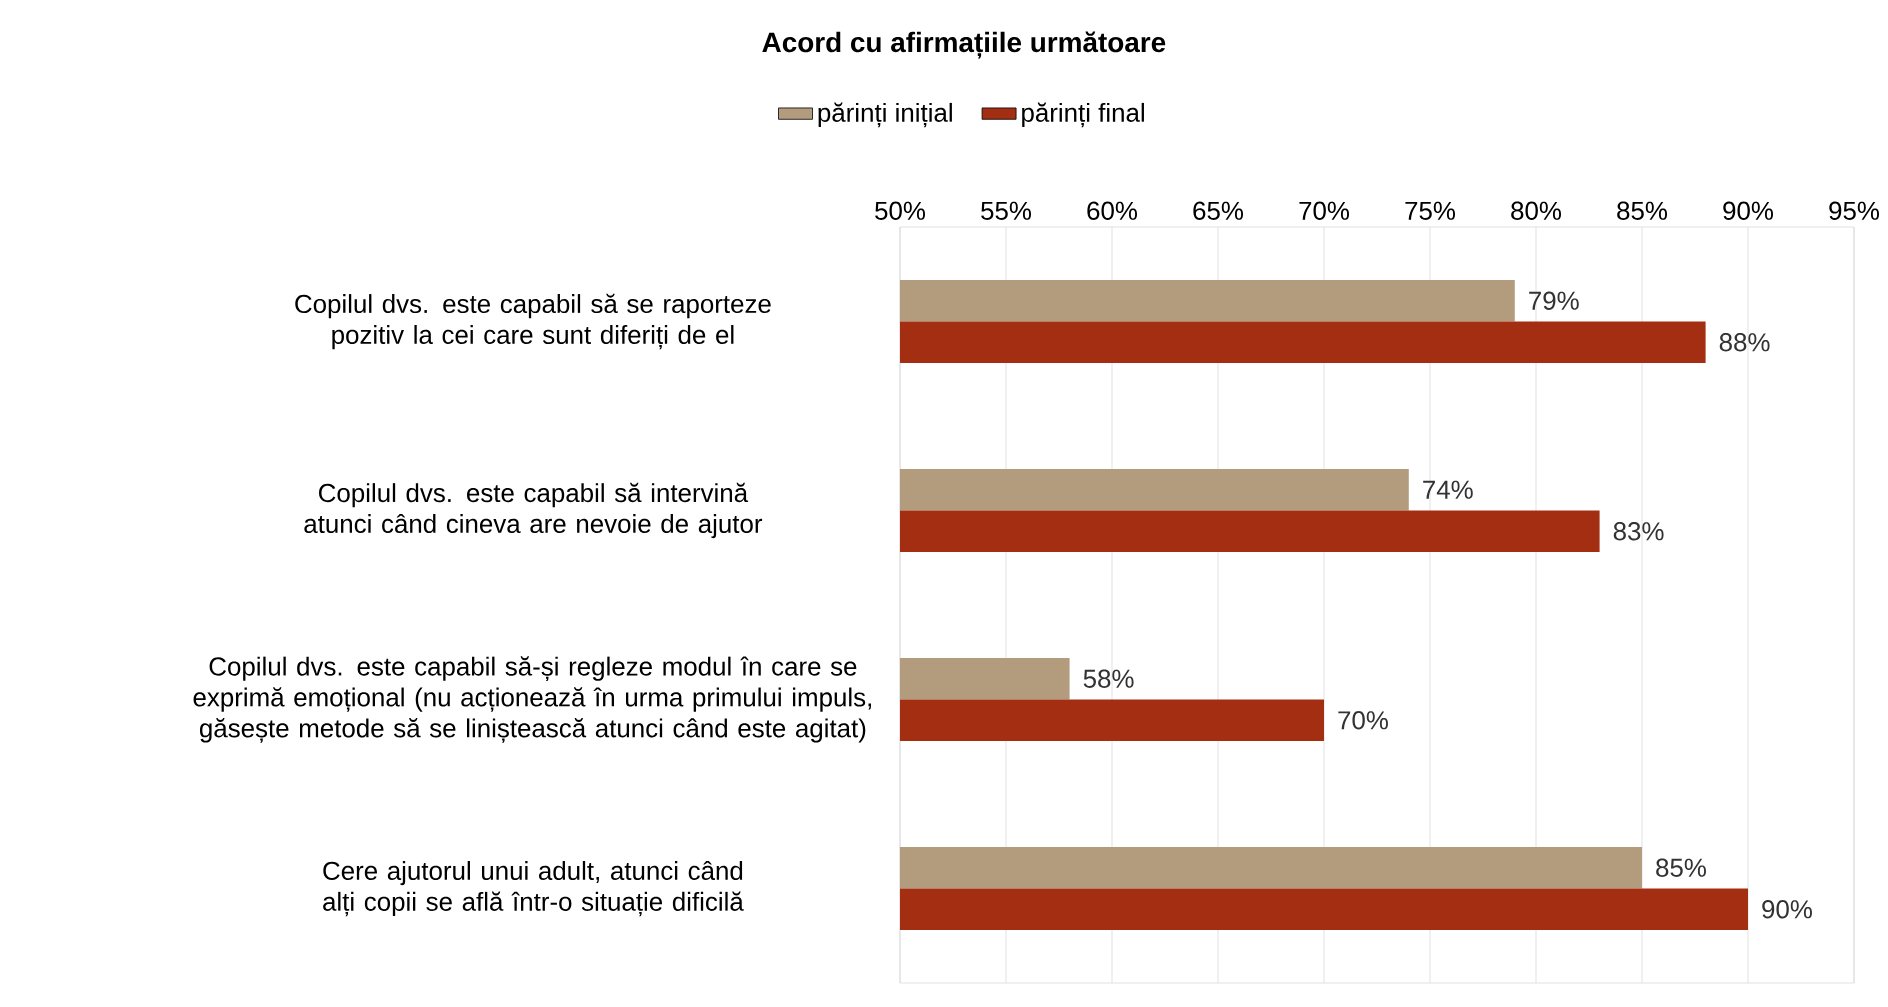 This screenshot has width=1888, height=1007. What do you see at coordinates (1638, 531) in the screenshot?
I see `data-label: 83%` at bounding box center [1638, 531].